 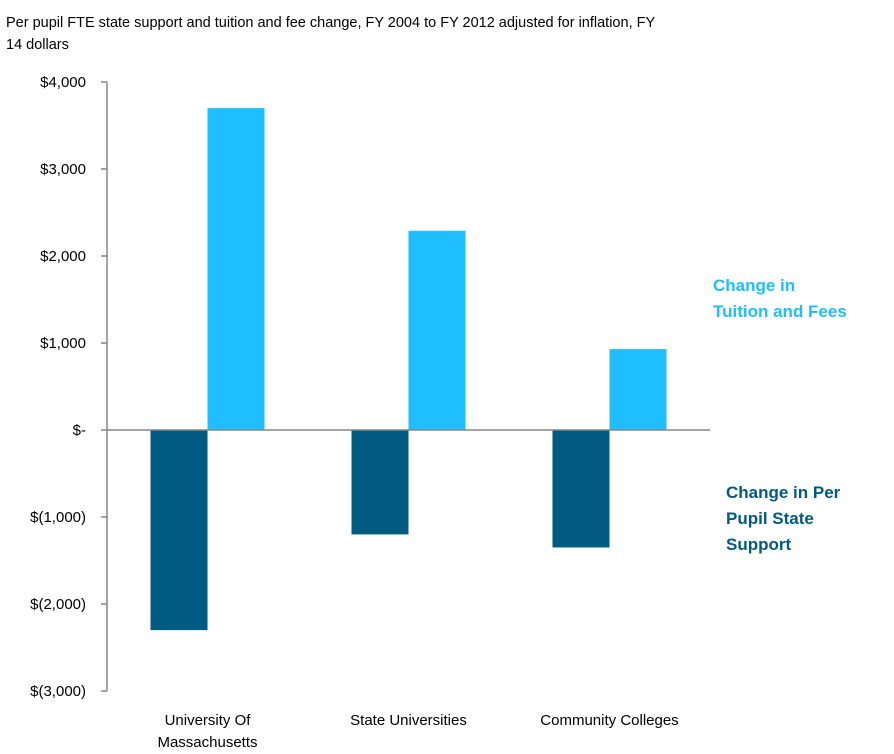 I want to click on y-tick-label: $3,000, so click(x=63, y=169).